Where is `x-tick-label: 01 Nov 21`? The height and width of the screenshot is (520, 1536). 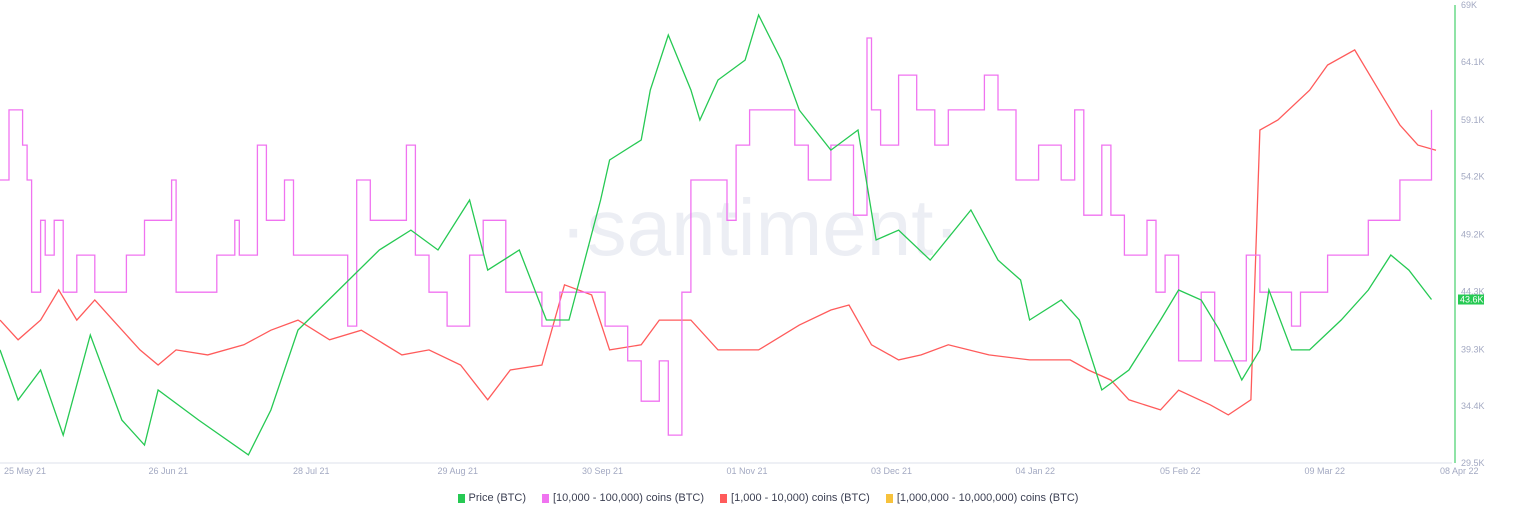
x-tick-label: 01 Nov 21 is located at coordinates (747, 471).